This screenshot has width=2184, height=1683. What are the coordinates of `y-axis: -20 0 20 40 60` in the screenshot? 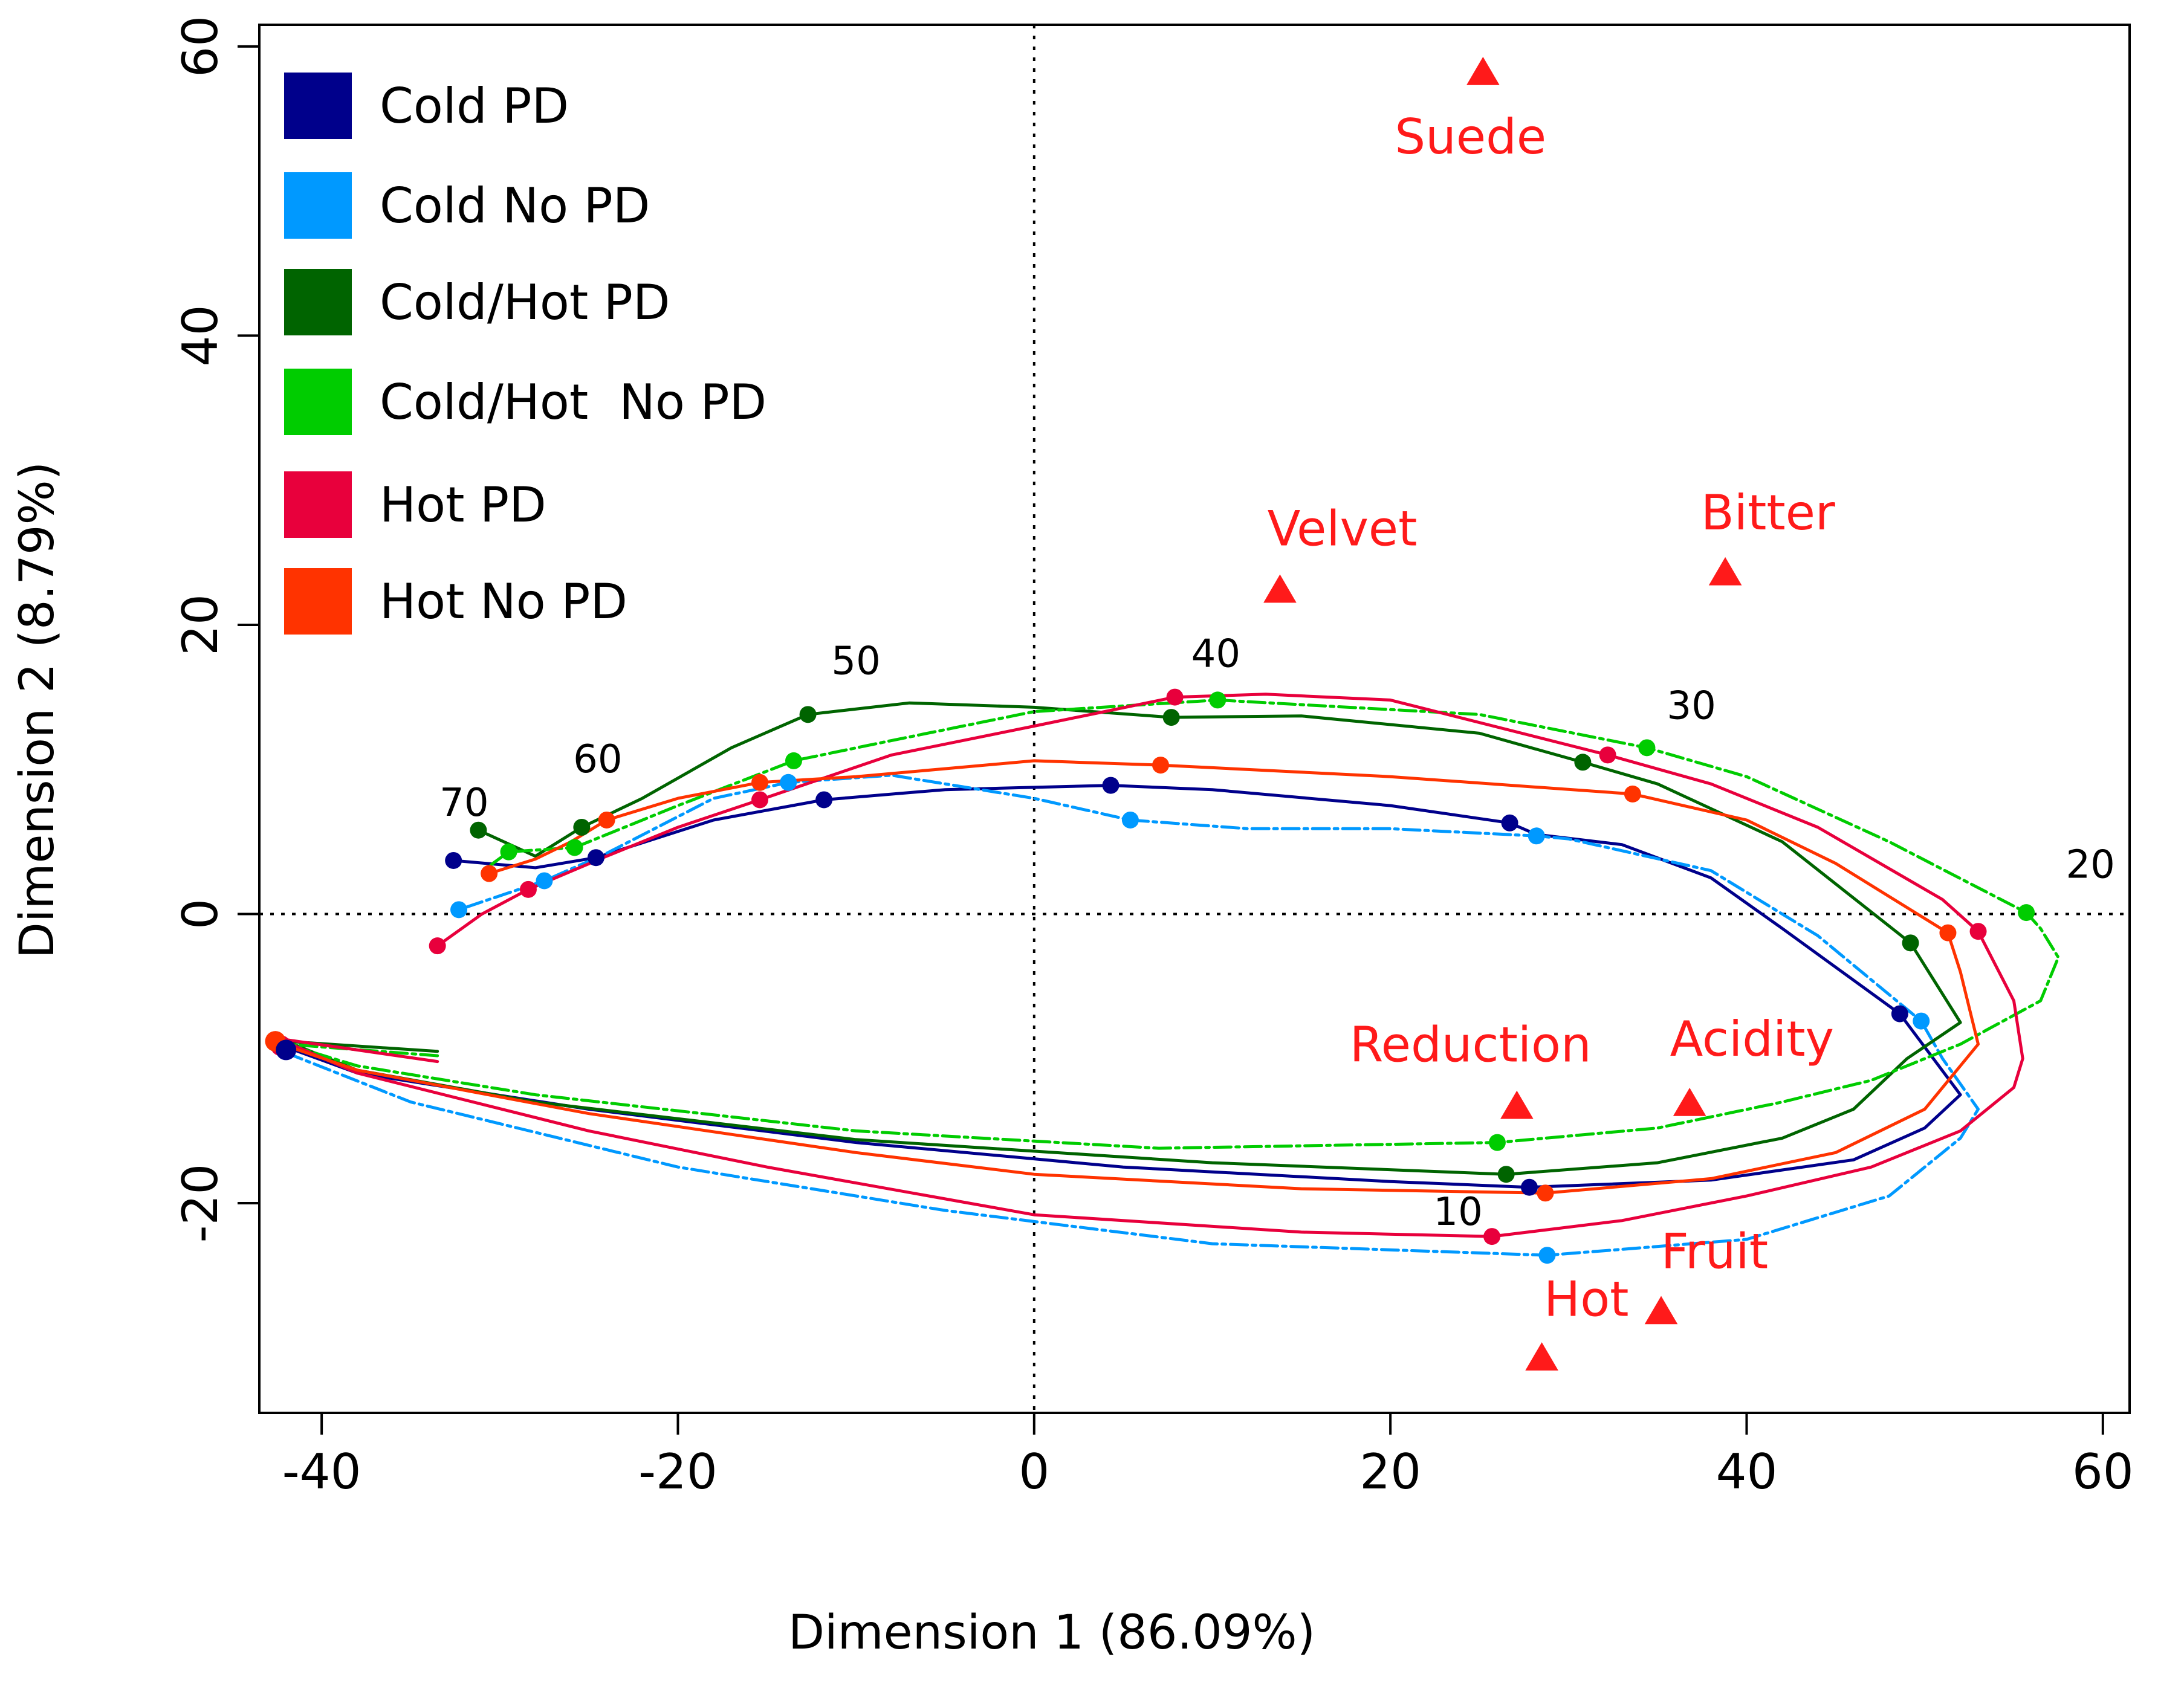 It's located at (216, 629).